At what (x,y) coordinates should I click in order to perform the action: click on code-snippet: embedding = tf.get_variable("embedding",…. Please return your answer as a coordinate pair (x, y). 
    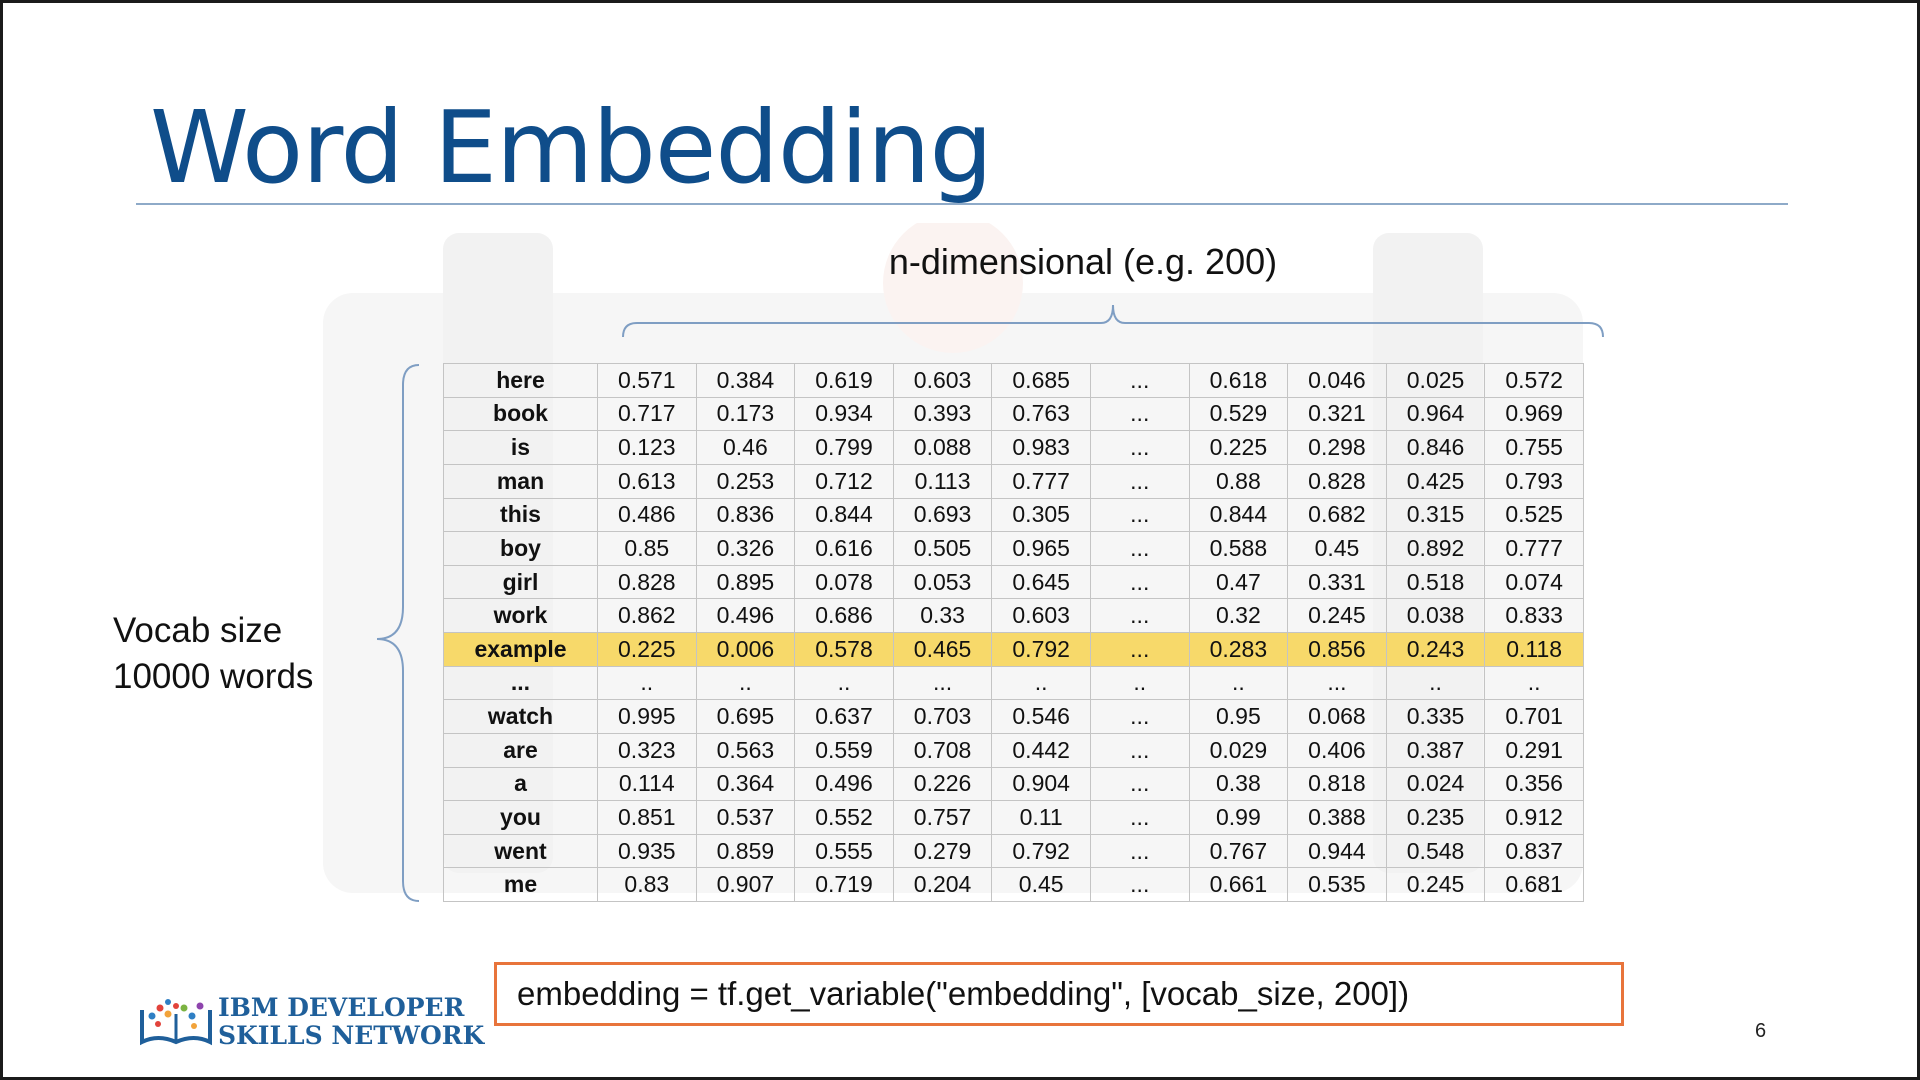
    Looking at the image, I should click on (963, 993).